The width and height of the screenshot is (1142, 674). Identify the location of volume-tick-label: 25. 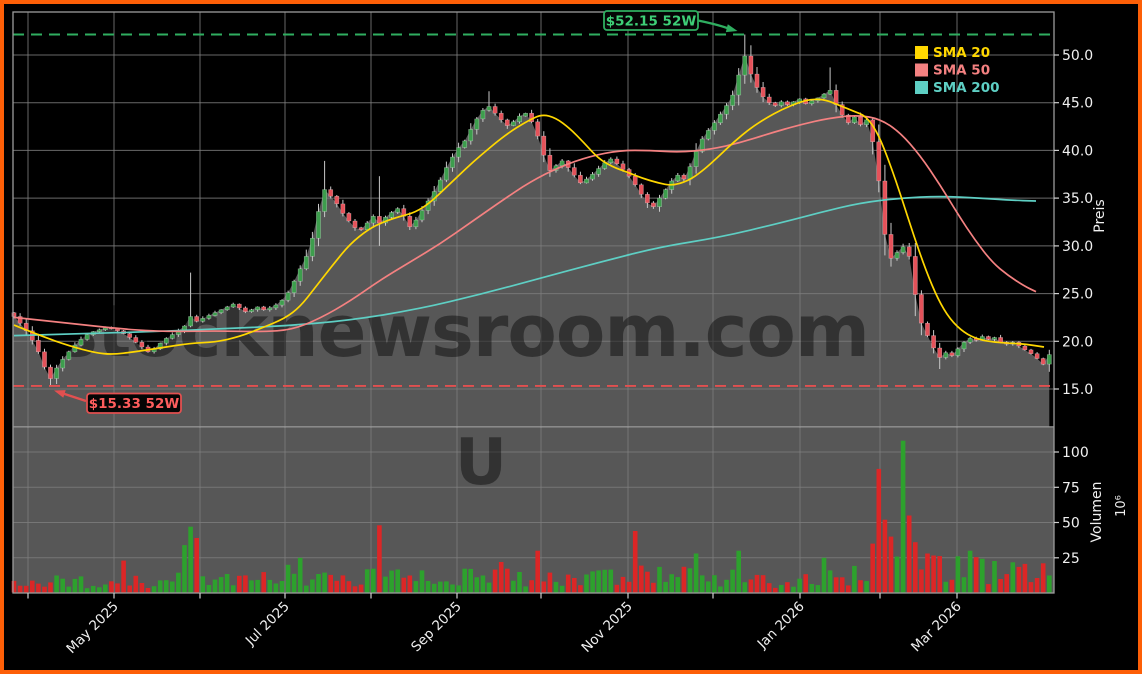
(1071, 559).